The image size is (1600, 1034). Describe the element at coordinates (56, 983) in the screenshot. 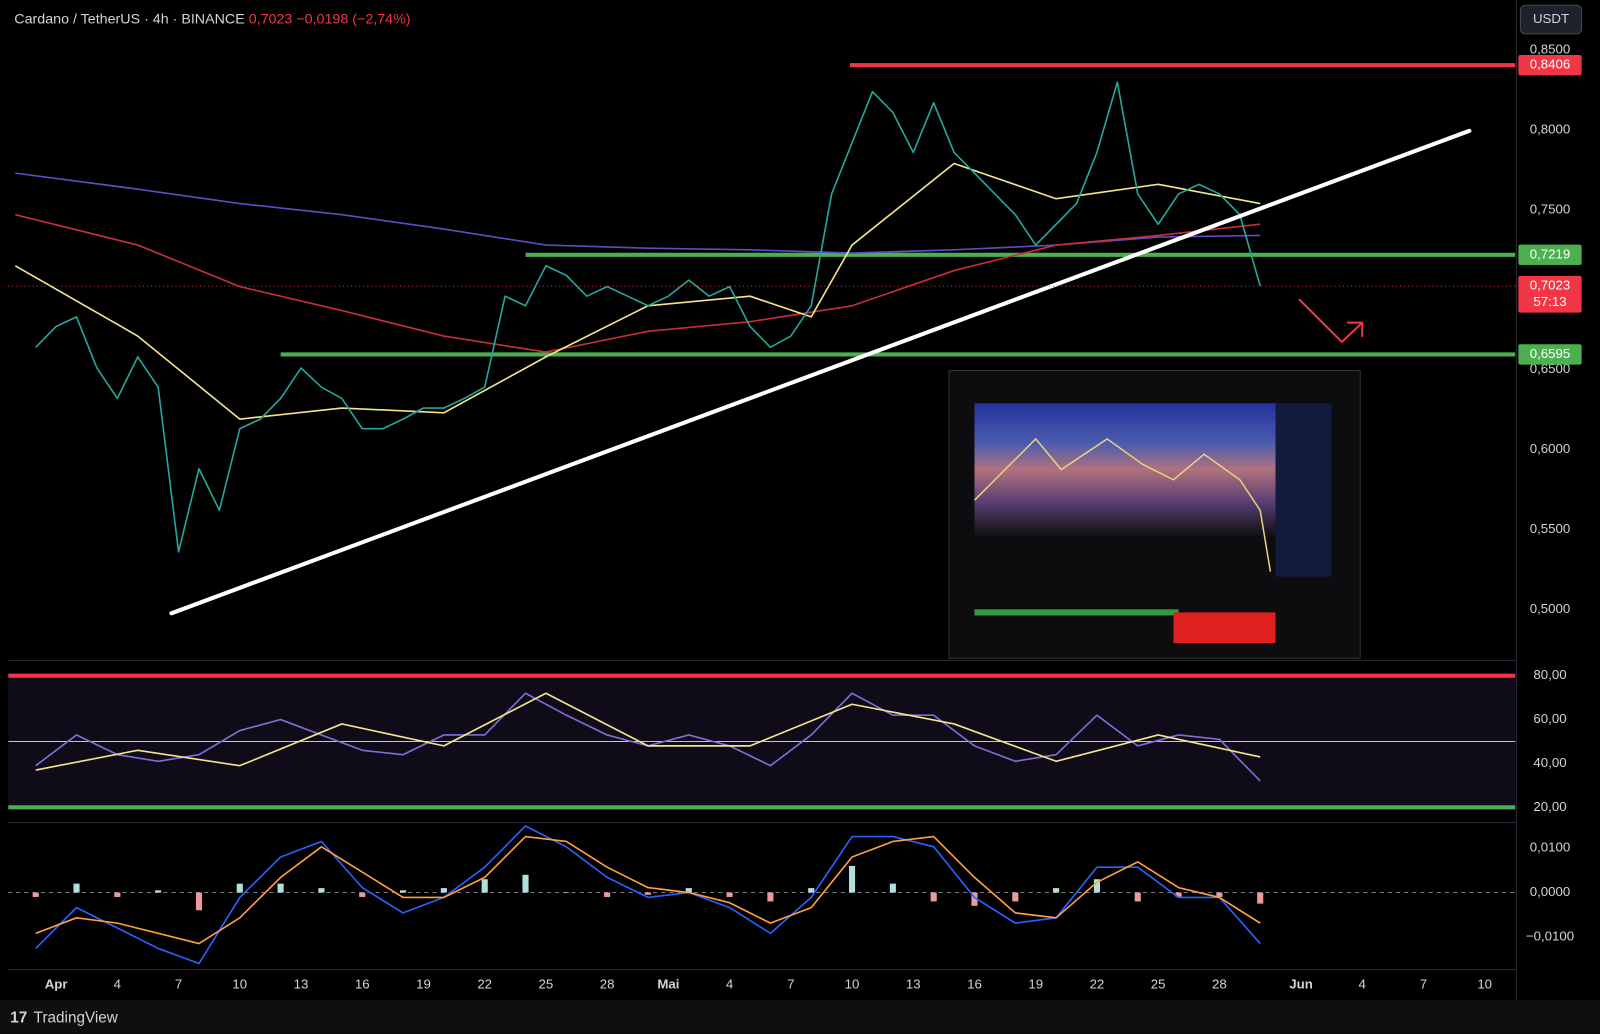

I see `x-tick-label: Apr` at that location.